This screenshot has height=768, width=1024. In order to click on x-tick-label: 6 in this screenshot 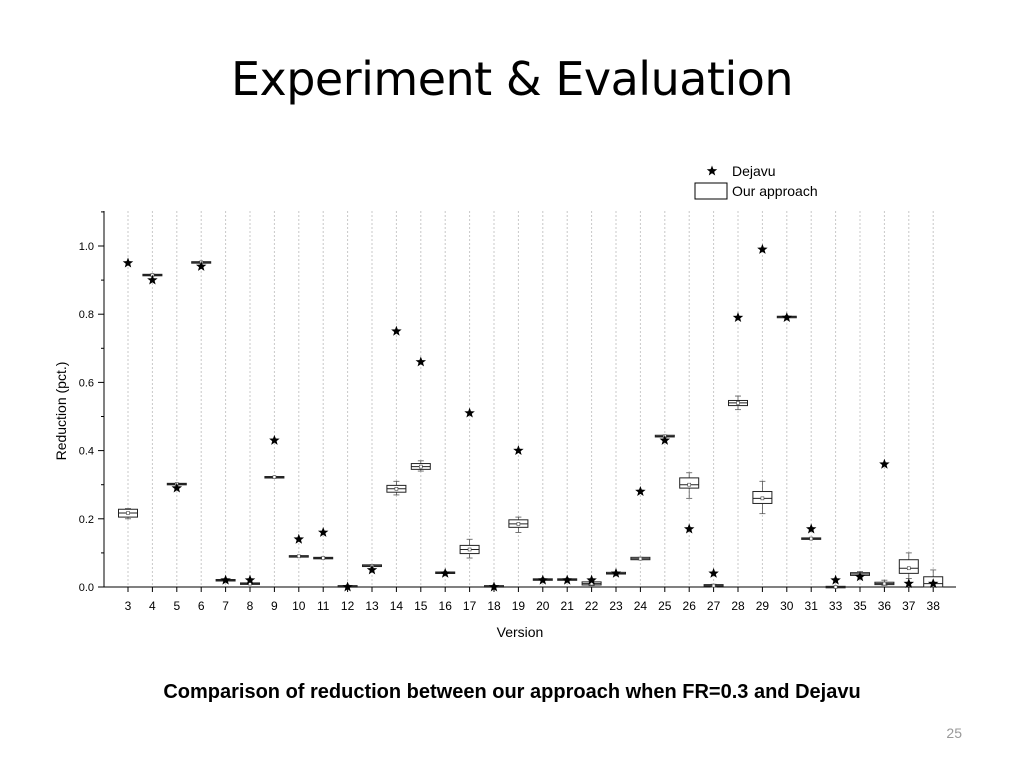, I will do `click(201, 606)`.